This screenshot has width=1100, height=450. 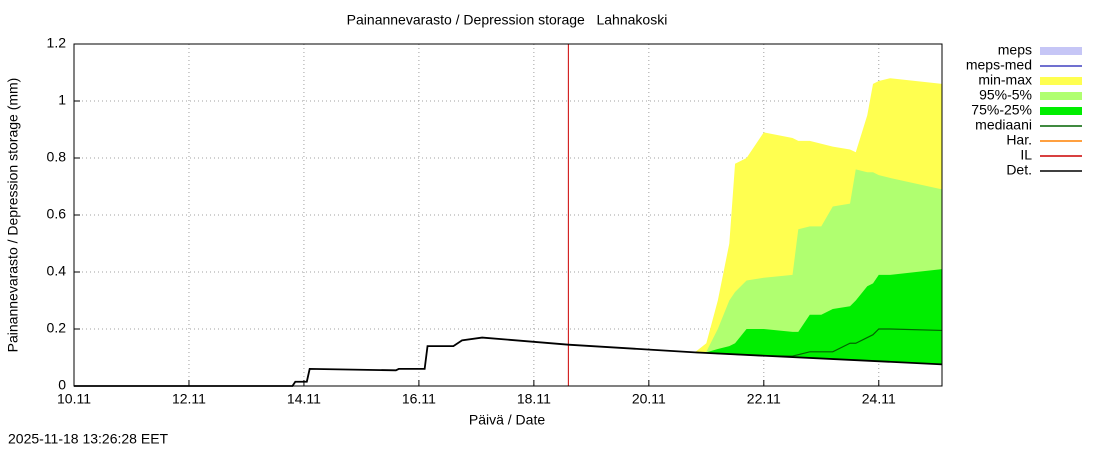 I want to click on legend-label: 95%-5%, so click(x=1005, y=95).